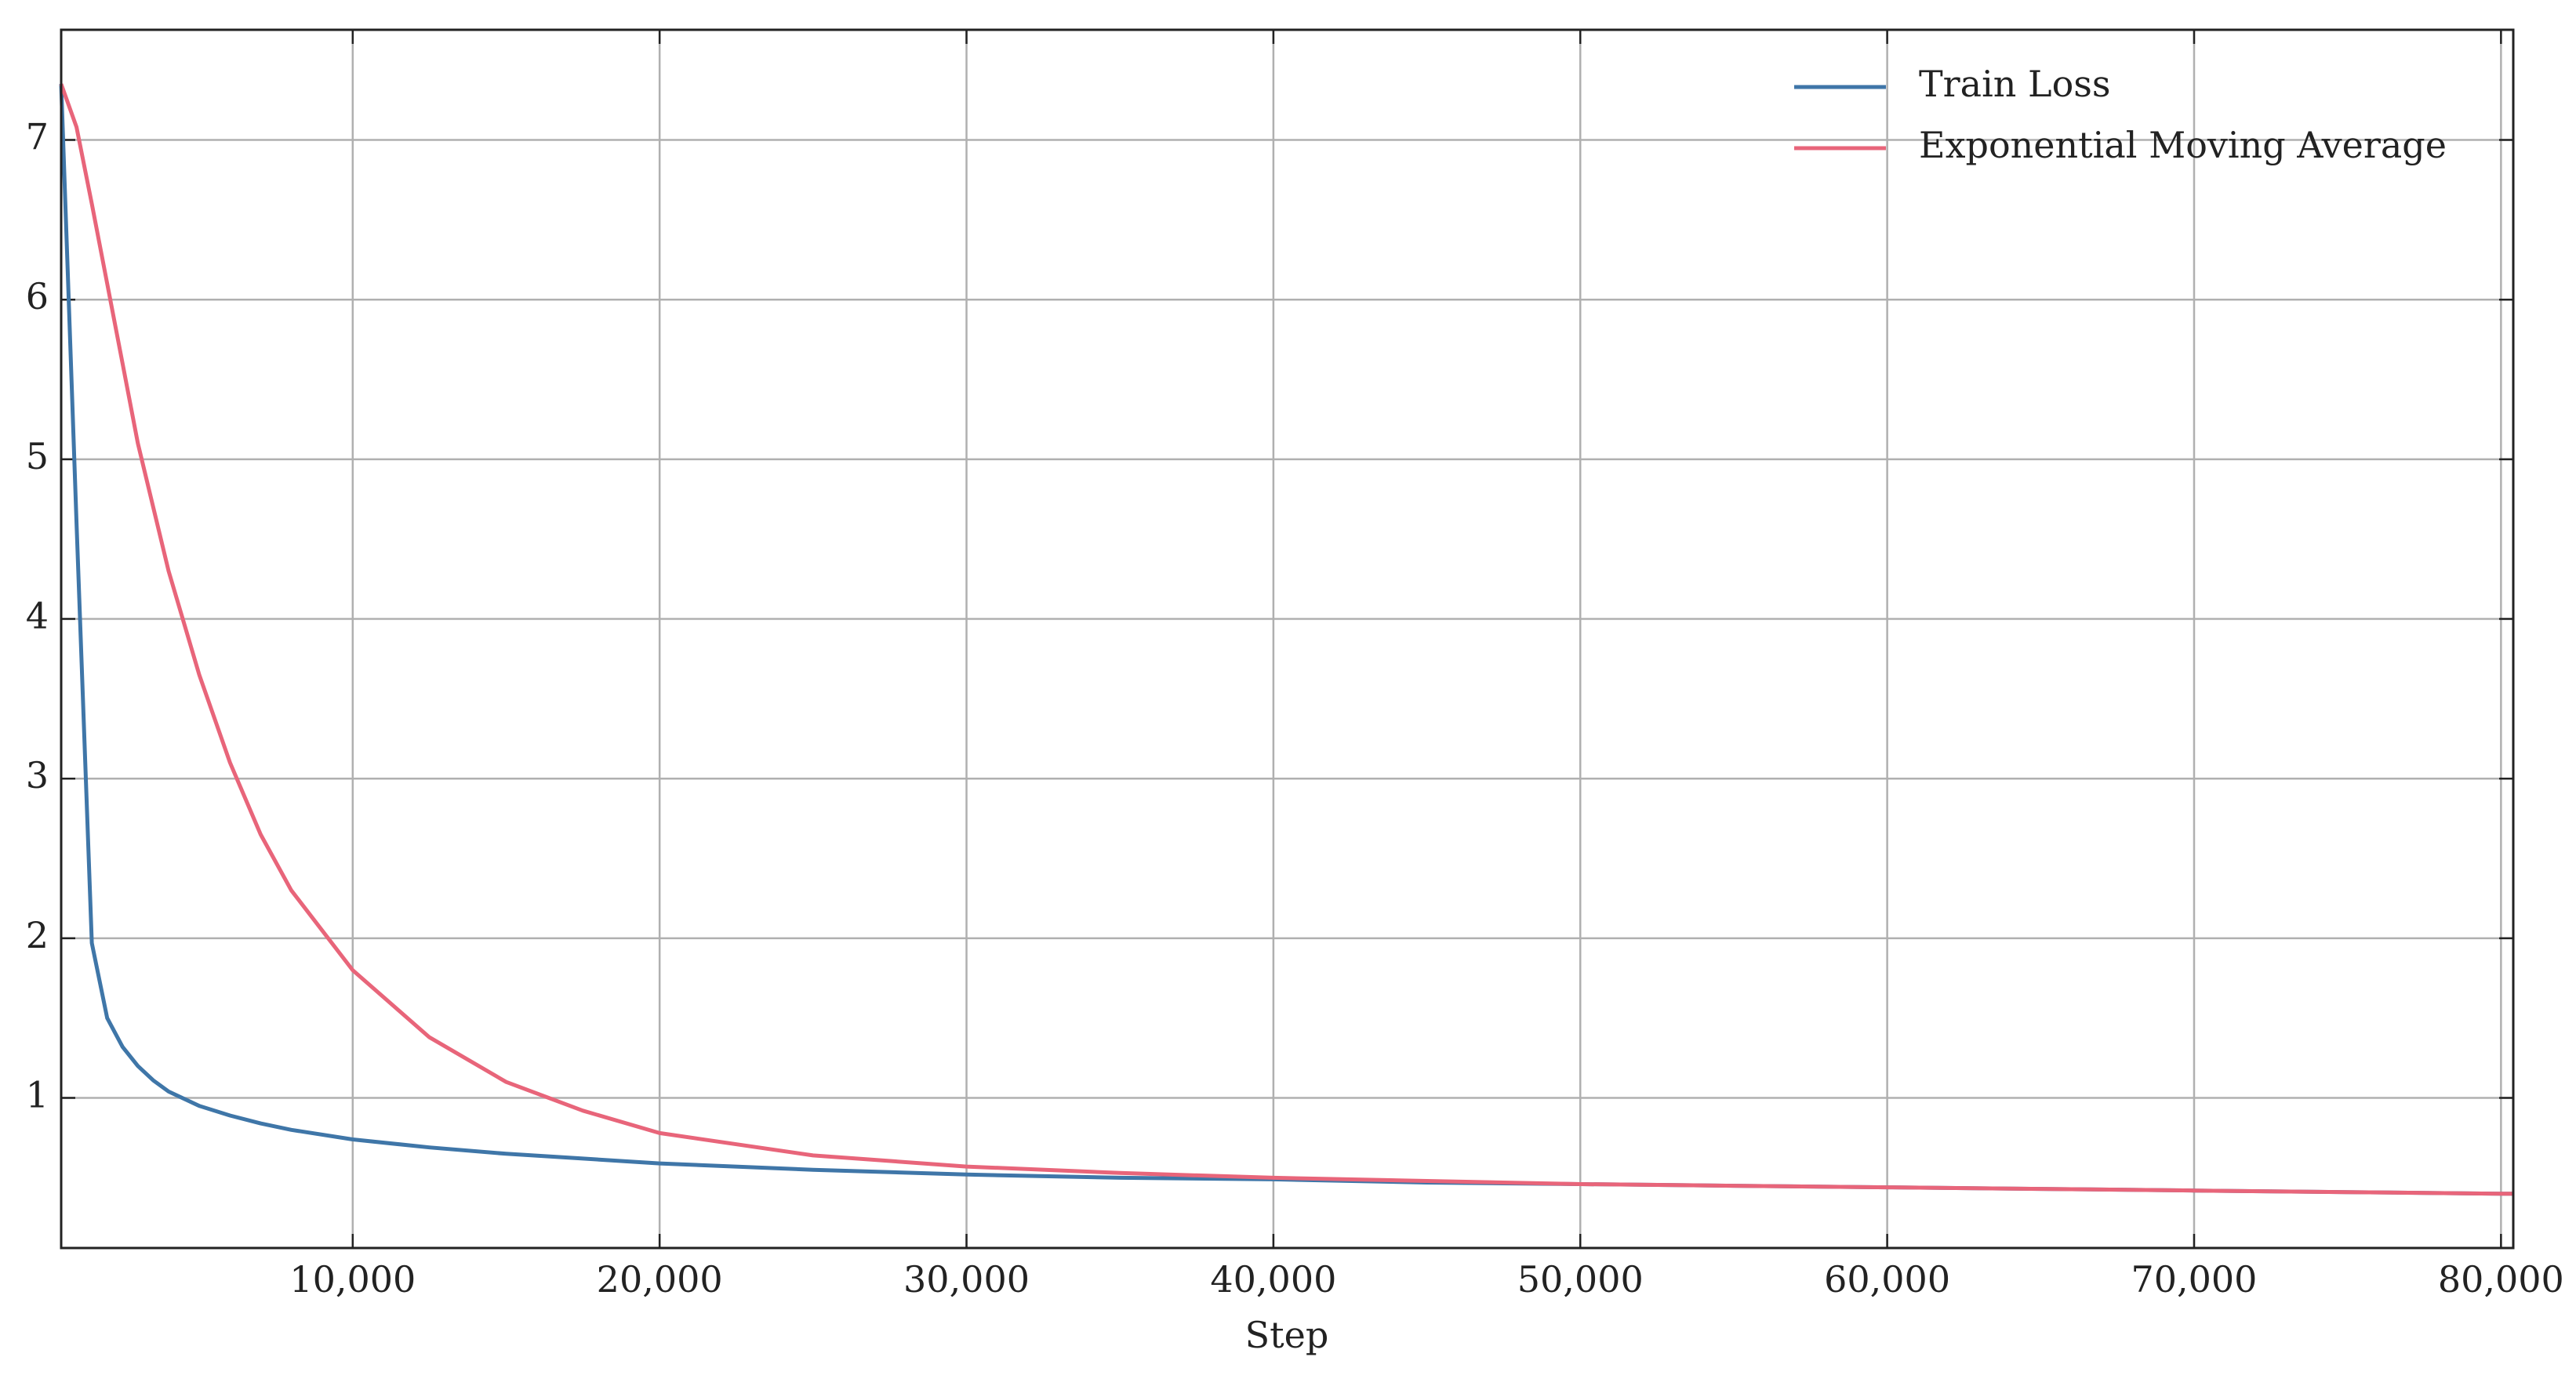  I want to click on y-tick-label: 1, so click(37, 1095).